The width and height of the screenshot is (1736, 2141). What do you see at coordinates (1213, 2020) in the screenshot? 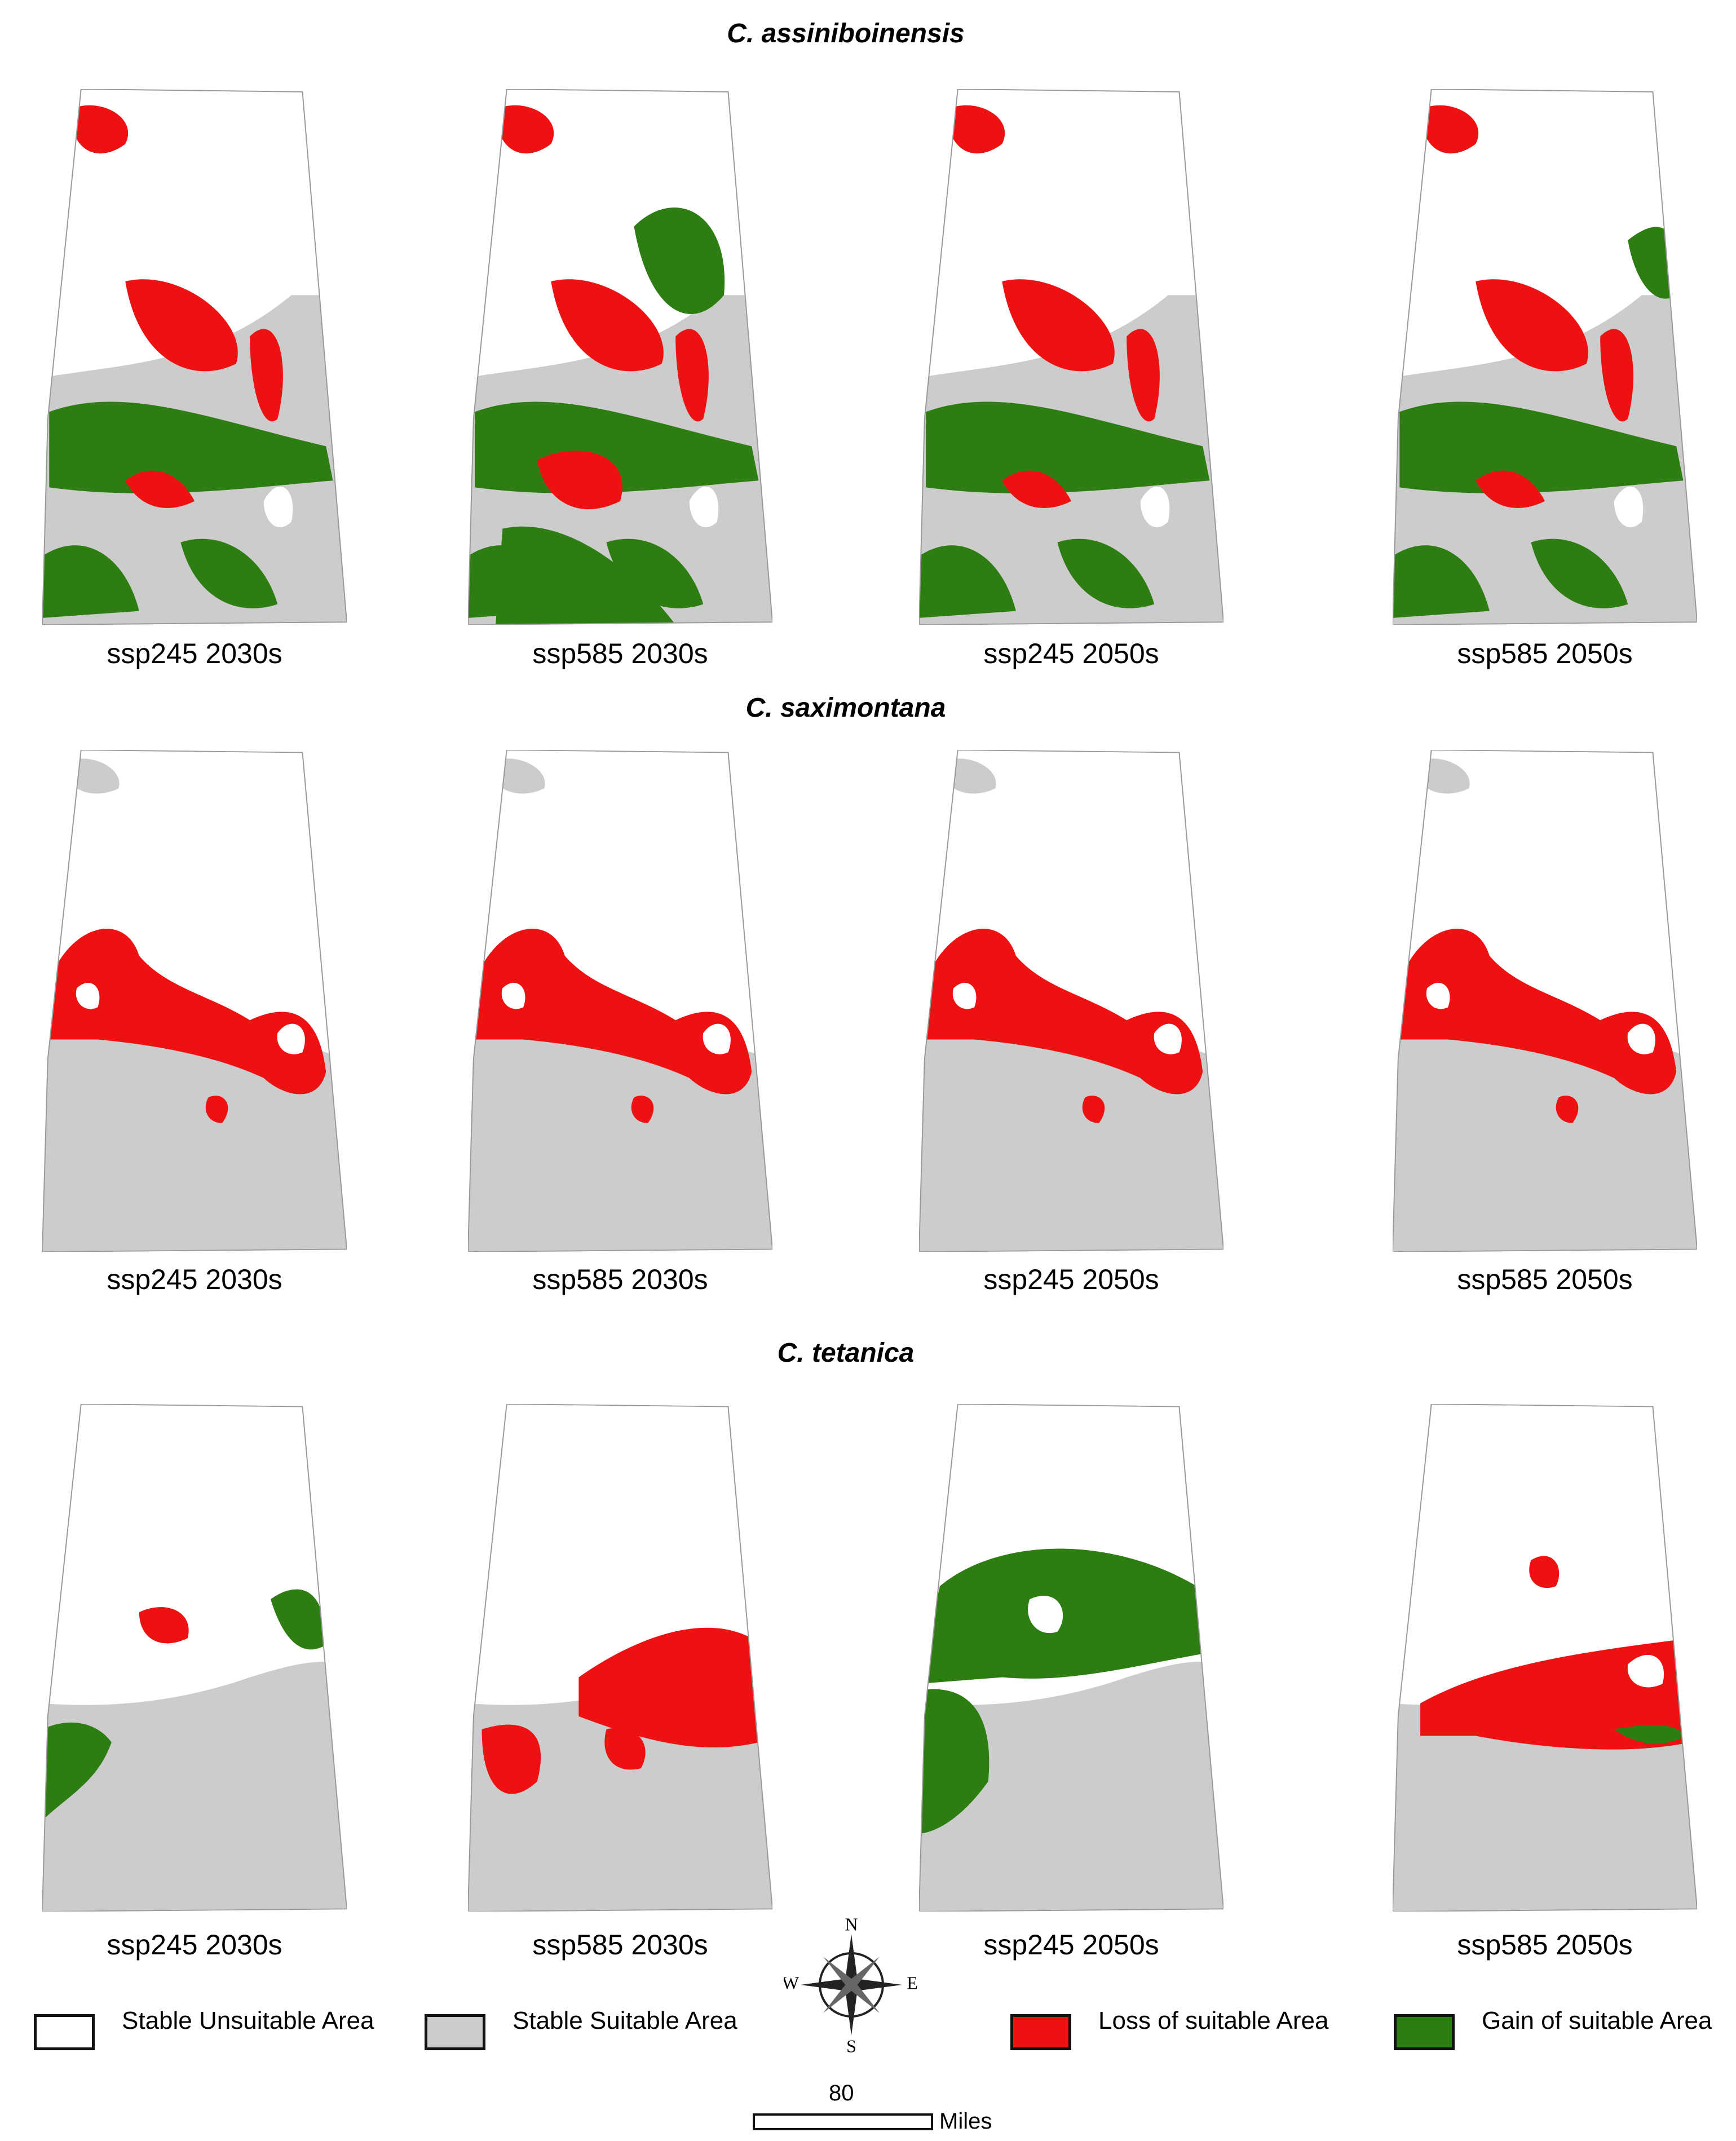
I see `legend-label: Loss of suitable Area` at bounding box center [1213, 2020].